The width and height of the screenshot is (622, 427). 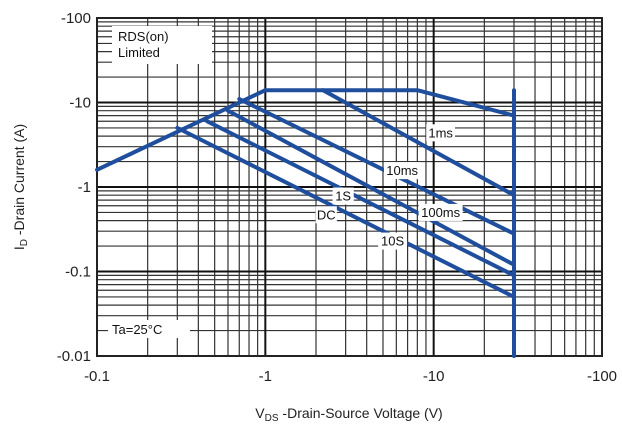 I want to click on y-axis-title-rest: -Drain Current (A), so click(x=19, y=181).